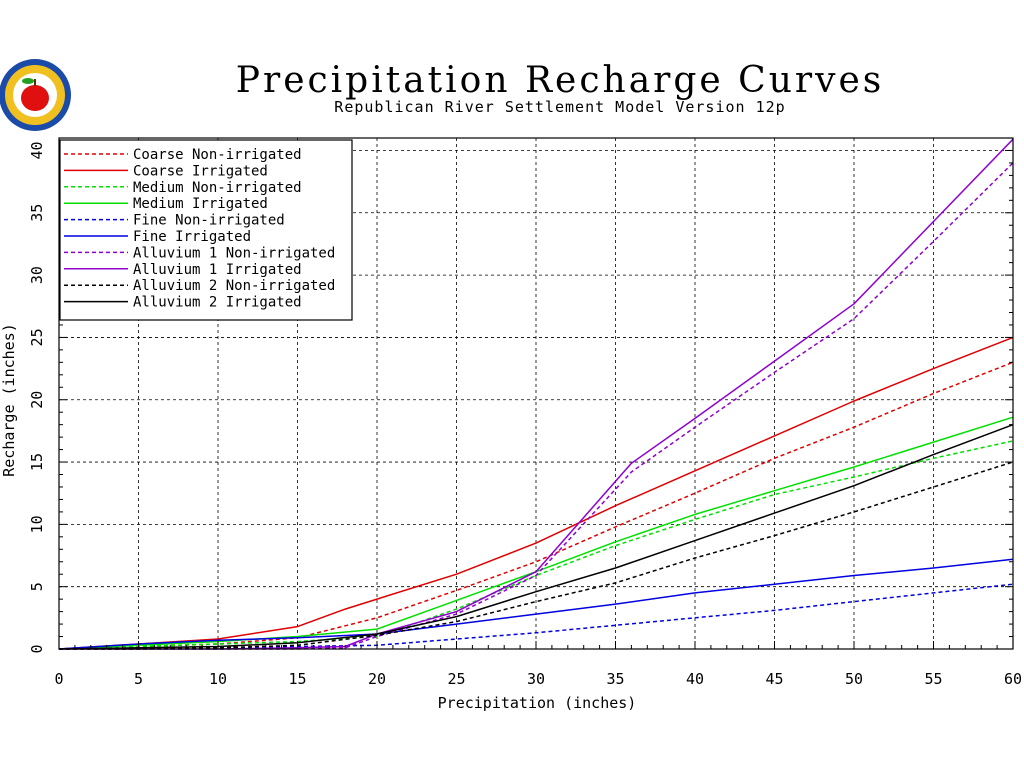 The image size is (1024, 768). I want to click on x-tick-label-7: 35, so click(615, 679).